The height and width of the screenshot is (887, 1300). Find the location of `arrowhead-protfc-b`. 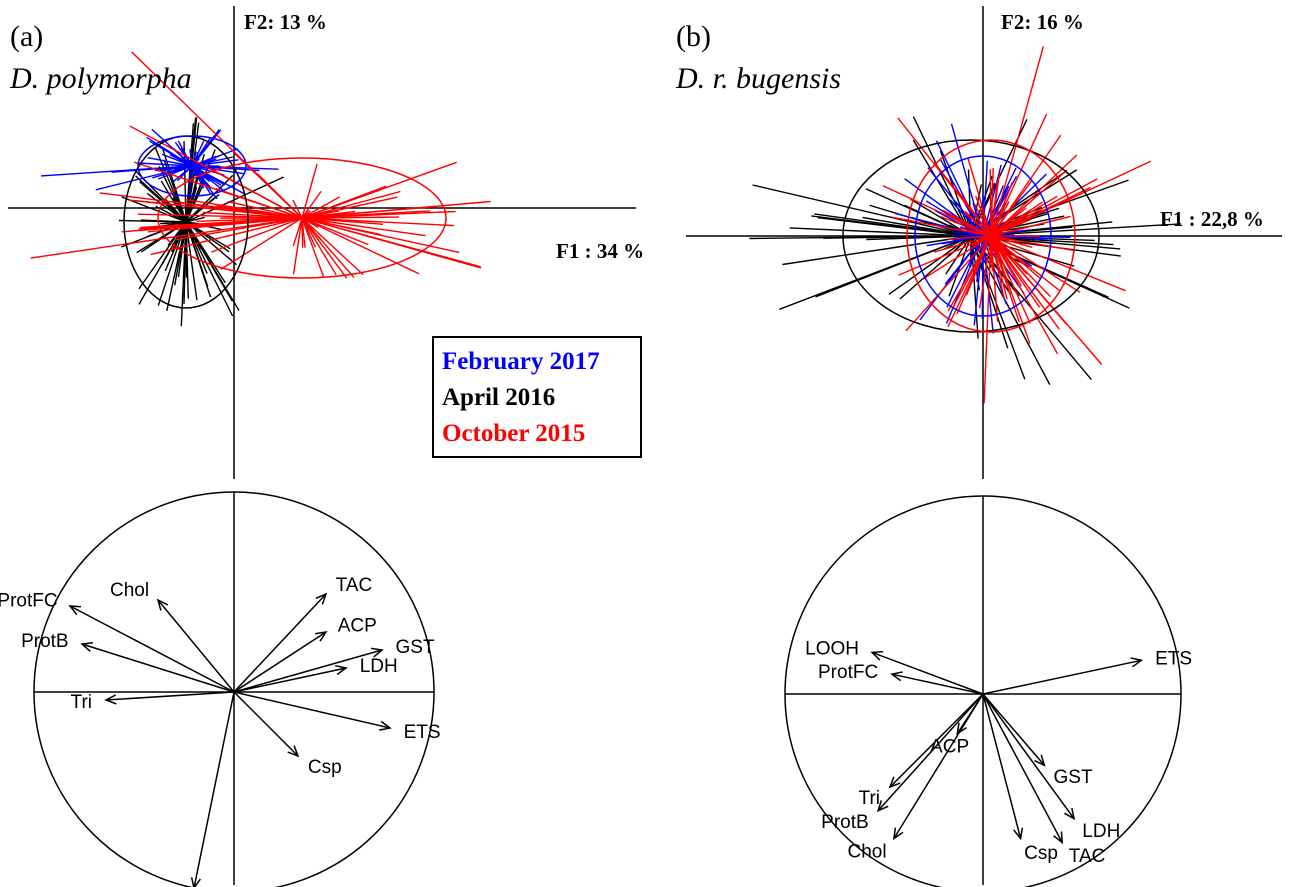

arrowhead-protfc-b is located at coordinates (896, 676).